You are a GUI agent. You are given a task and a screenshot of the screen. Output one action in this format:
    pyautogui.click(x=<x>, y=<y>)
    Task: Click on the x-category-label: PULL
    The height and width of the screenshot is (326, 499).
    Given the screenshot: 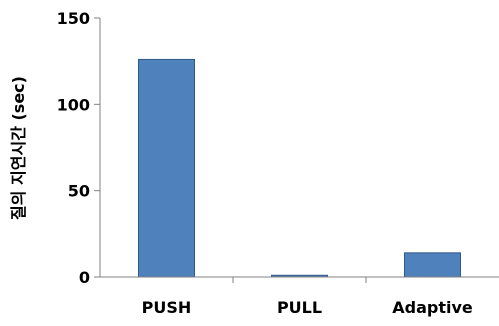 What is the action you would take?
    pyautogui.click(x=299, y=307)
    